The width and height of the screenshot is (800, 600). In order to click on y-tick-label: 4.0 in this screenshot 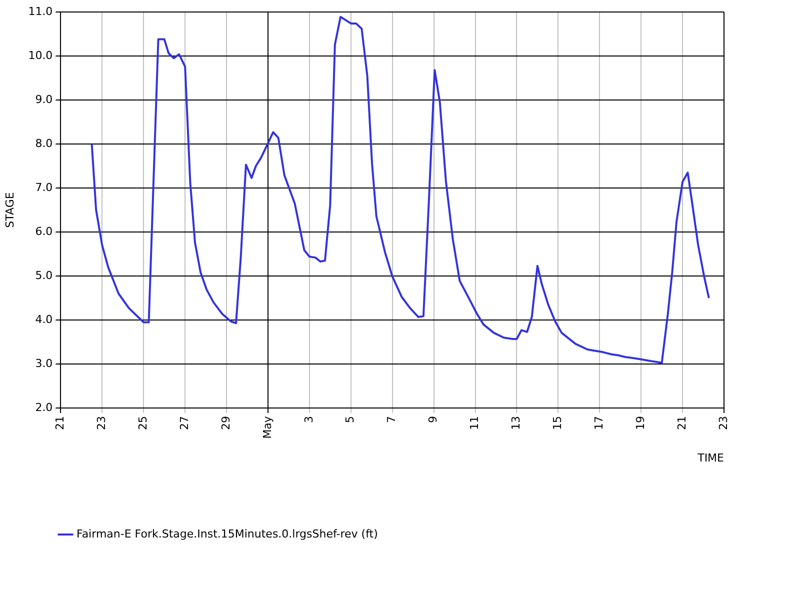, I will do `click(44, 319)`.